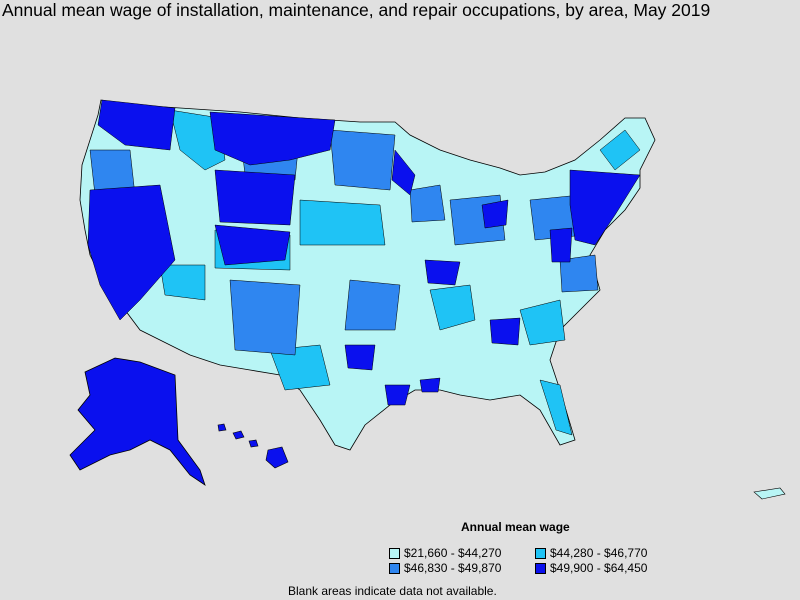  What do you see at coordinates (453, 553) in the screenshot?
I see `legend-label: $21,660 - $44,270` at bounding box center [453, 553].